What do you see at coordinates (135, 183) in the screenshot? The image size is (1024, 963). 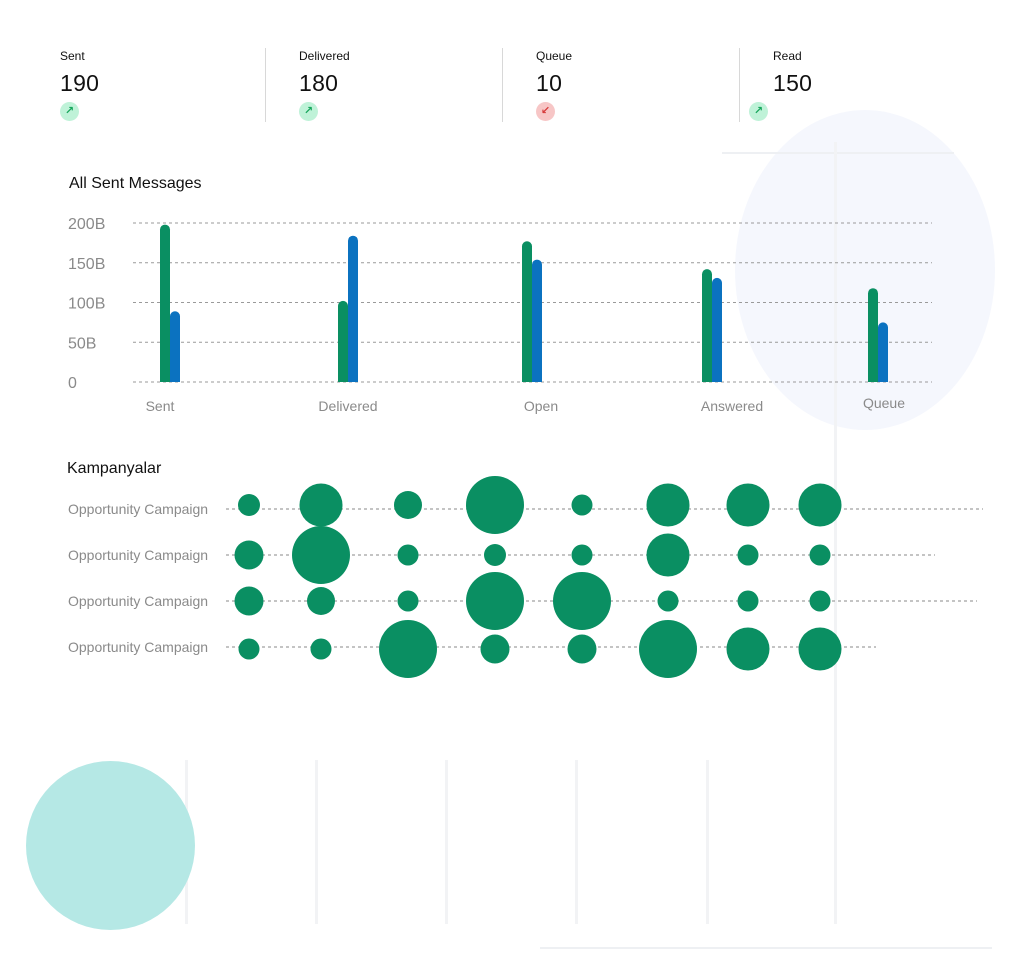 I see `bar-chart-title: All Sent Messages` at bounding box center [135, 183].